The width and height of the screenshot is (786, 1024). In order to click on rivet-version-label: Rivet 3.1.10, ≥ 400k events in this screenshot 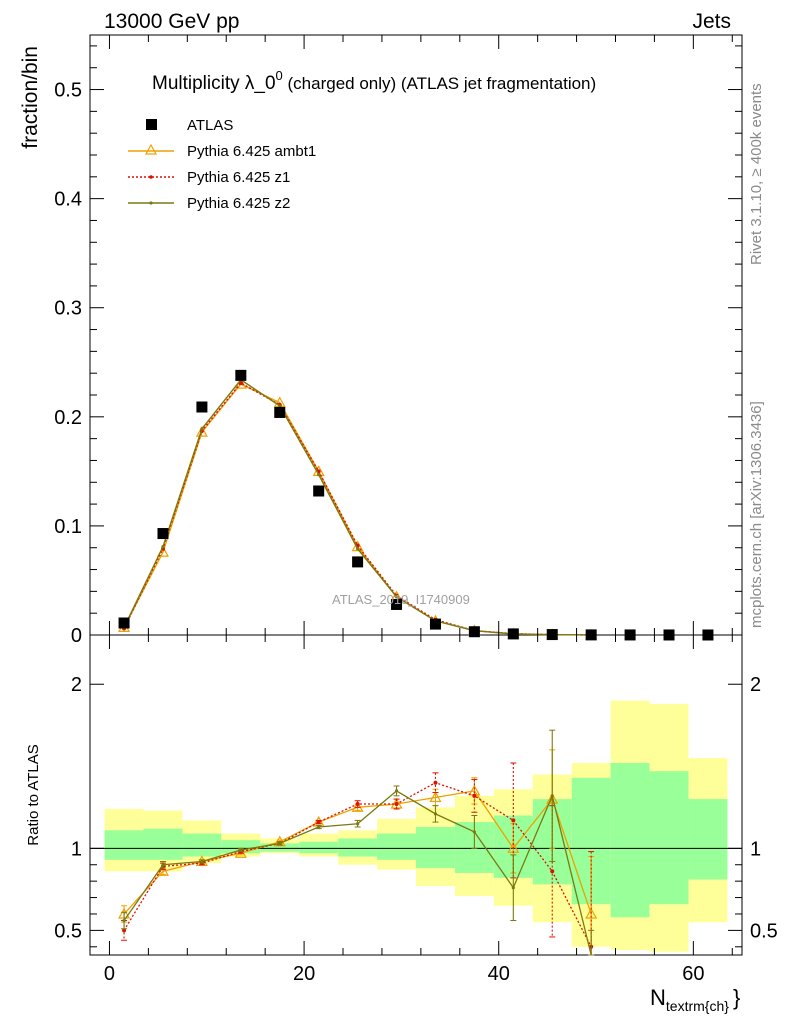, I will do `click(756, 174)`.